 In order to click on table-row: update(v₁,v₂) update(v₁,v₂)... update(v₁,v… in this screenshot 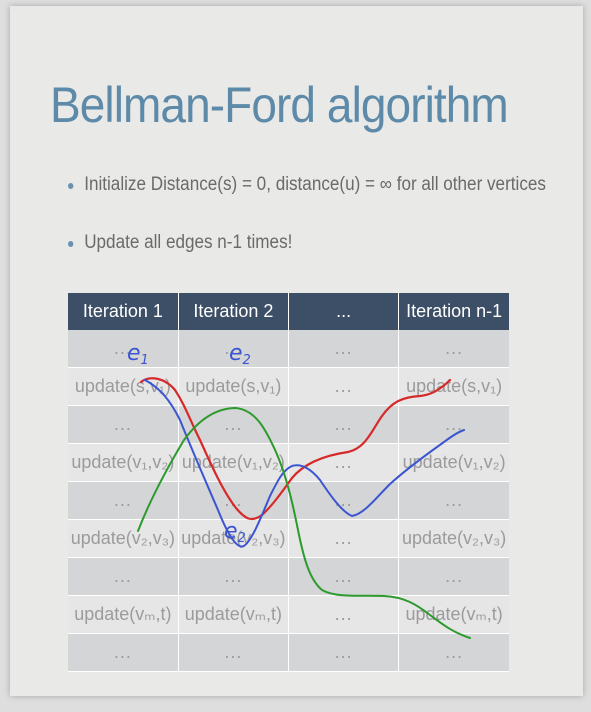, I will do `click(288, 462)`.